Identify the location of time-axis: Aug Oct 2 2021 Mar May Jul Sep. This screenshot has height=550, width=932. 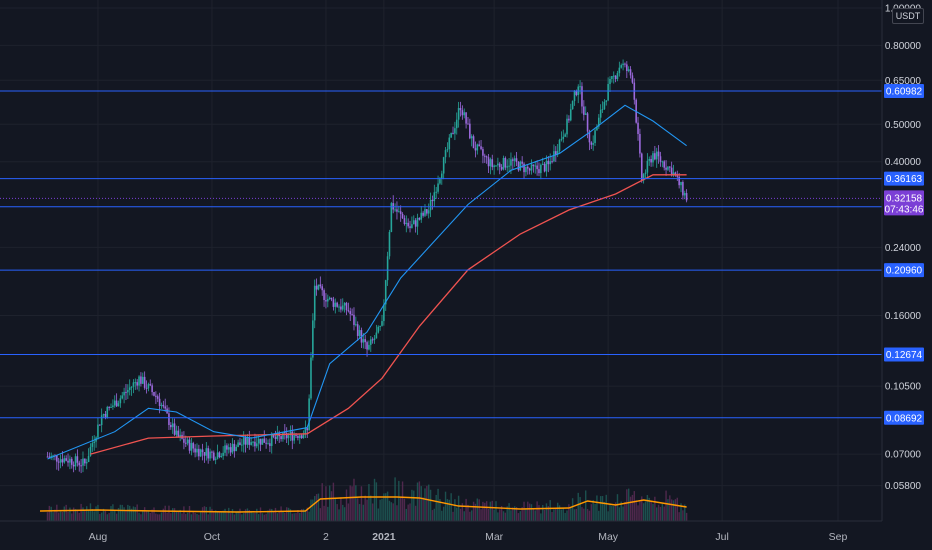
(468, 537).